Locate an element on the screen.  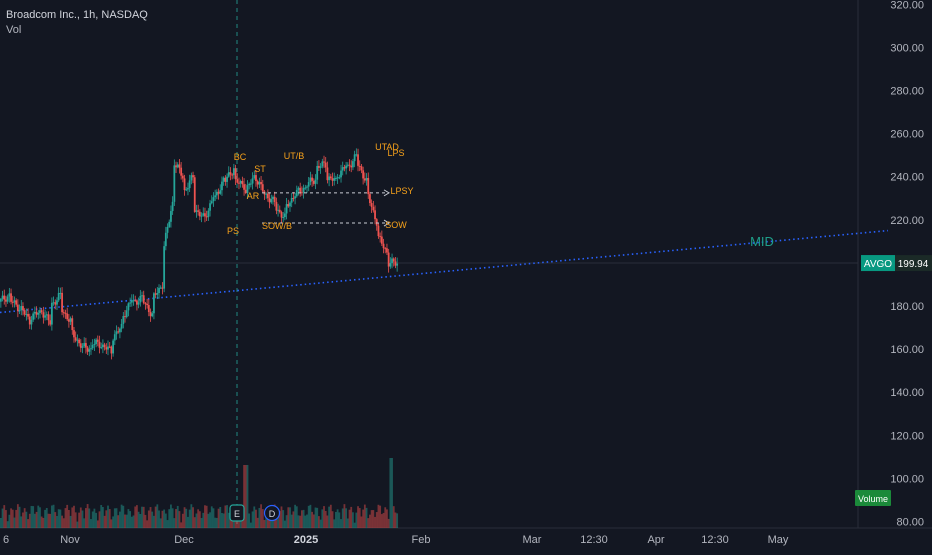
volume-badge-bg is located at coordinates (873, 498).